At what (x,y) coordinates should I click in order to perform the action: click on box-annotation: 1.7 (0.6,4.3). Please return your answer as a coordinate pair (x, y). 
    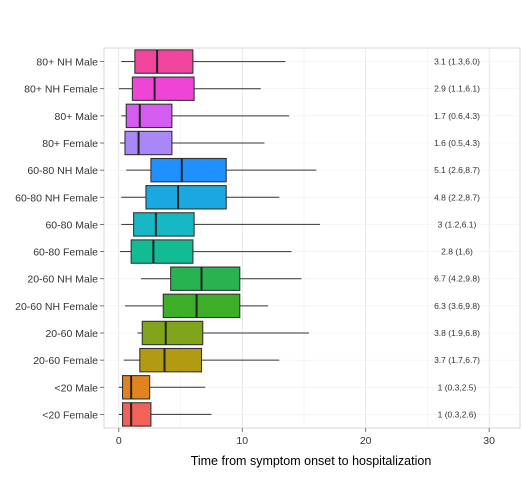
    Looking at the image, I should click on (457, 116).